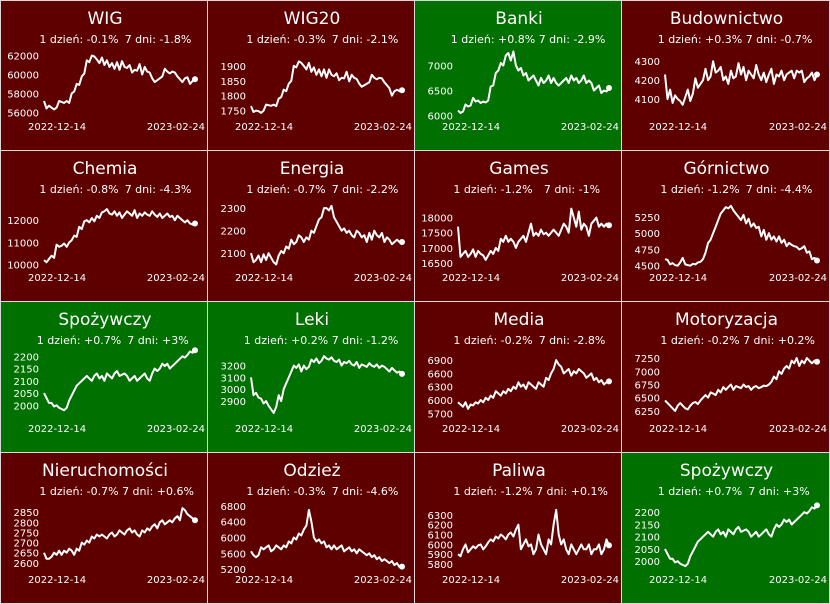  I want to click on y-tick-label: 4500, so click(647, 267).